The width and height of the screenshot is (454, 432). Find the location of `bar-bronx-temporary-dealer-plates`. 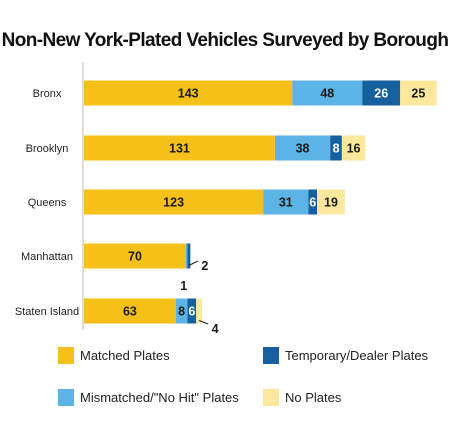

bar-bronx-temporary-dealer-plates is located at coordinates (381, 93).